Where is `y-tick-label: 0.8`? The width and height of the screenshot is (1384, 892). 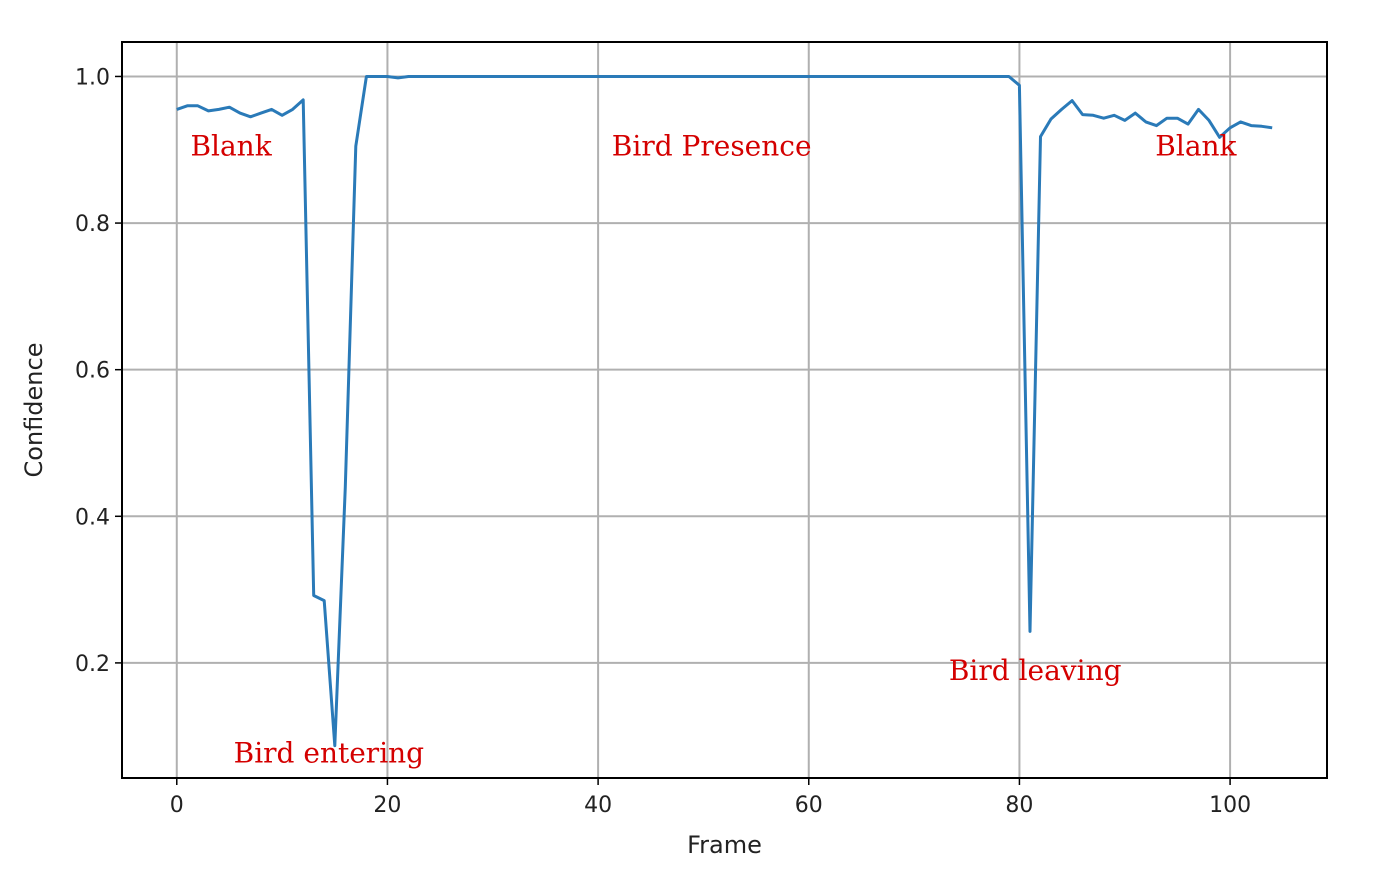 y-tick-label: 0.8 is located at coordinates (92, 224).